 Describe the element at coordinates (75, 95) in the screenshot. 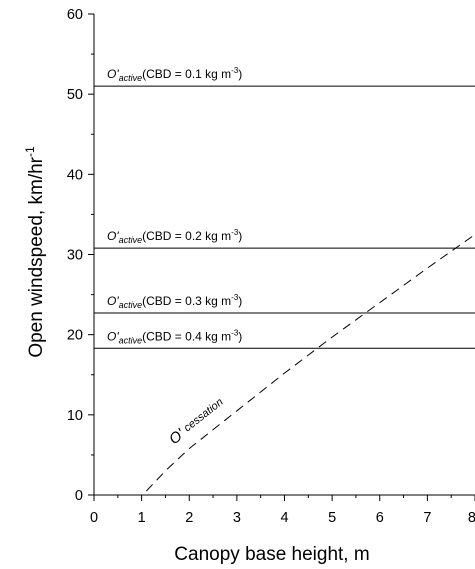

I see `y-tick-label: 50` at that location.